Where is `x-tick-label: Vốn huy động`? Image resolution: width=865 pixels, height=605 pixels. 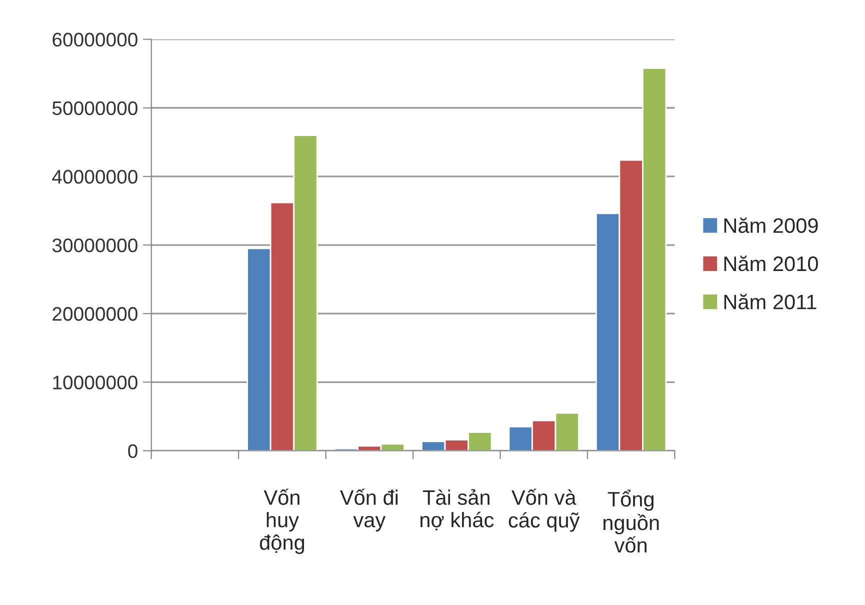 x-tick-label: Vốn huy động is located at coordinates (282, 521).